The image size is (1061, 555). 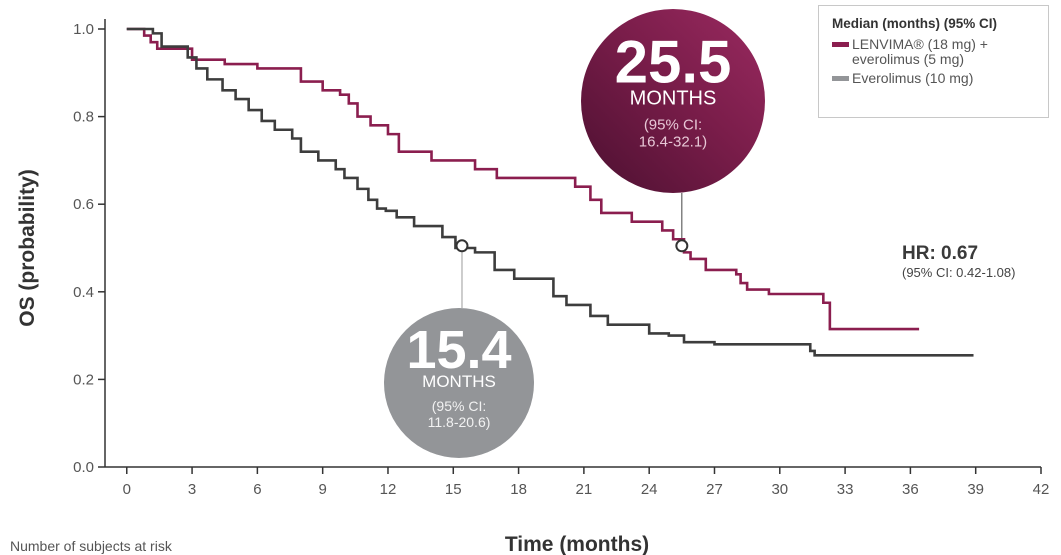 I want to click on median-ci-line2: 16.4-32.1), so click(x=673, y=142).